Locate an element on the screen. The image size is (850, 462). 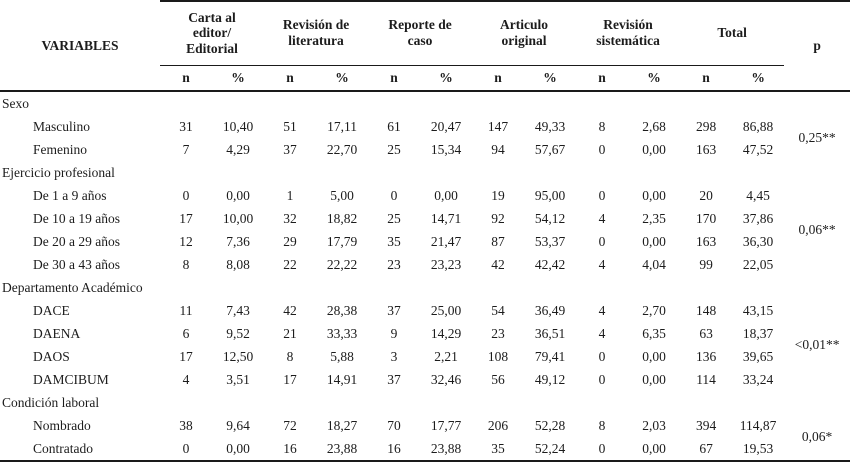
data-cell: 3,51 is located at coordinates (238, 379).